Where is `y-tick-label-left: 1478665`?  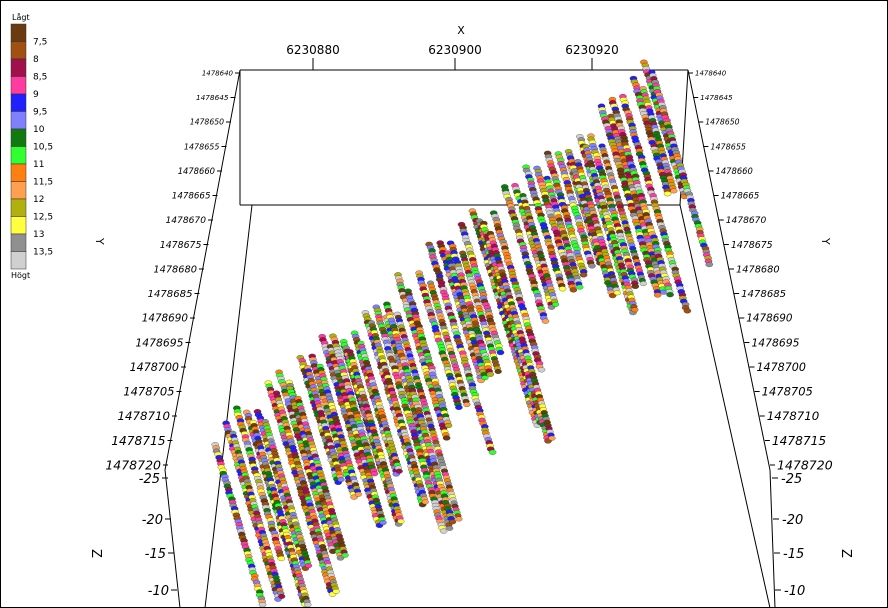
y-tick-label-left: 1478665 is located at coordinates (191, 197).